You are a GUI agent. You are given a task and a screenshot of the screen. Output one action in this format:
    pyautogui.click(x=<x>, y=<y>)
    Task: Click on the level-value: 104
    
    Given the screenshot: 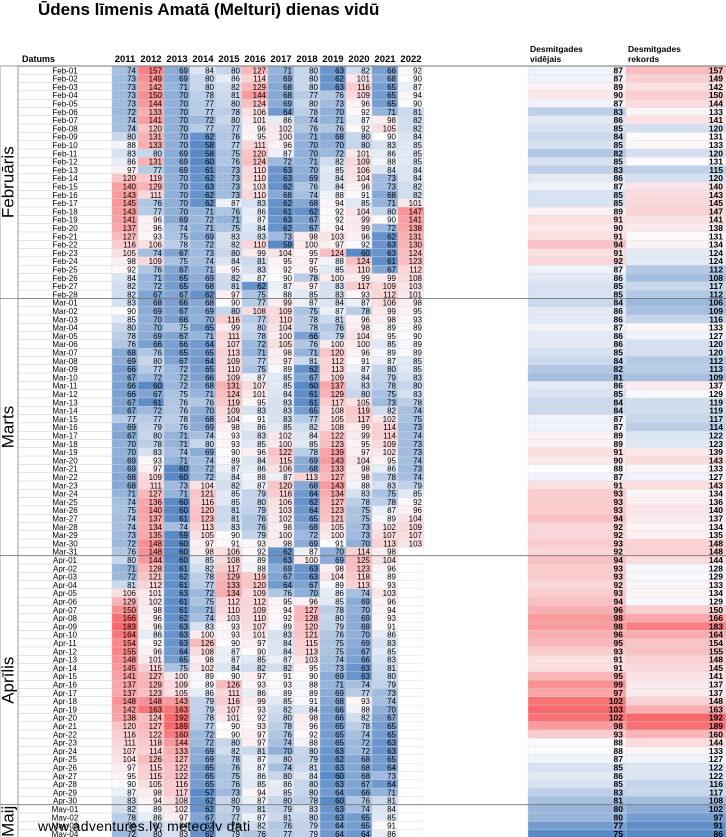 What is the action you would take?
    pyautogui.click(x=364, y=460)
    